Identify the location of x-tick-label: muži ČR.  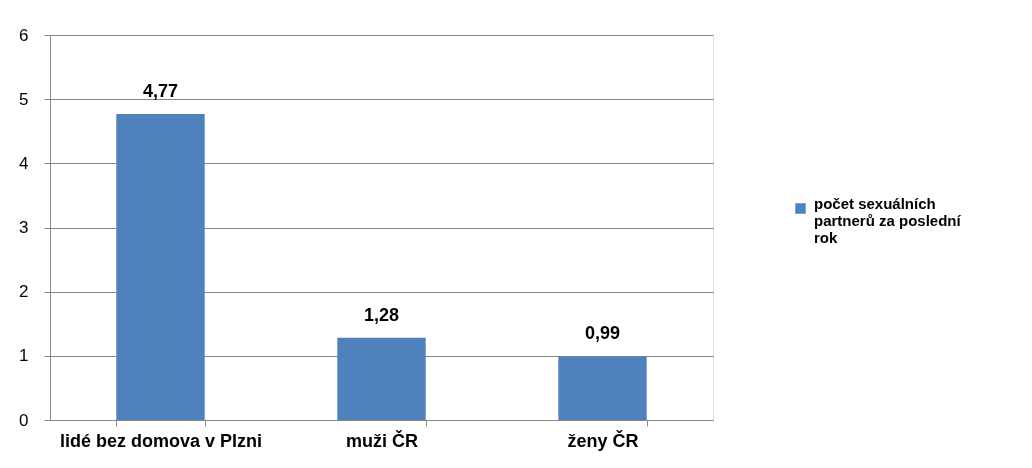
(382, 440).